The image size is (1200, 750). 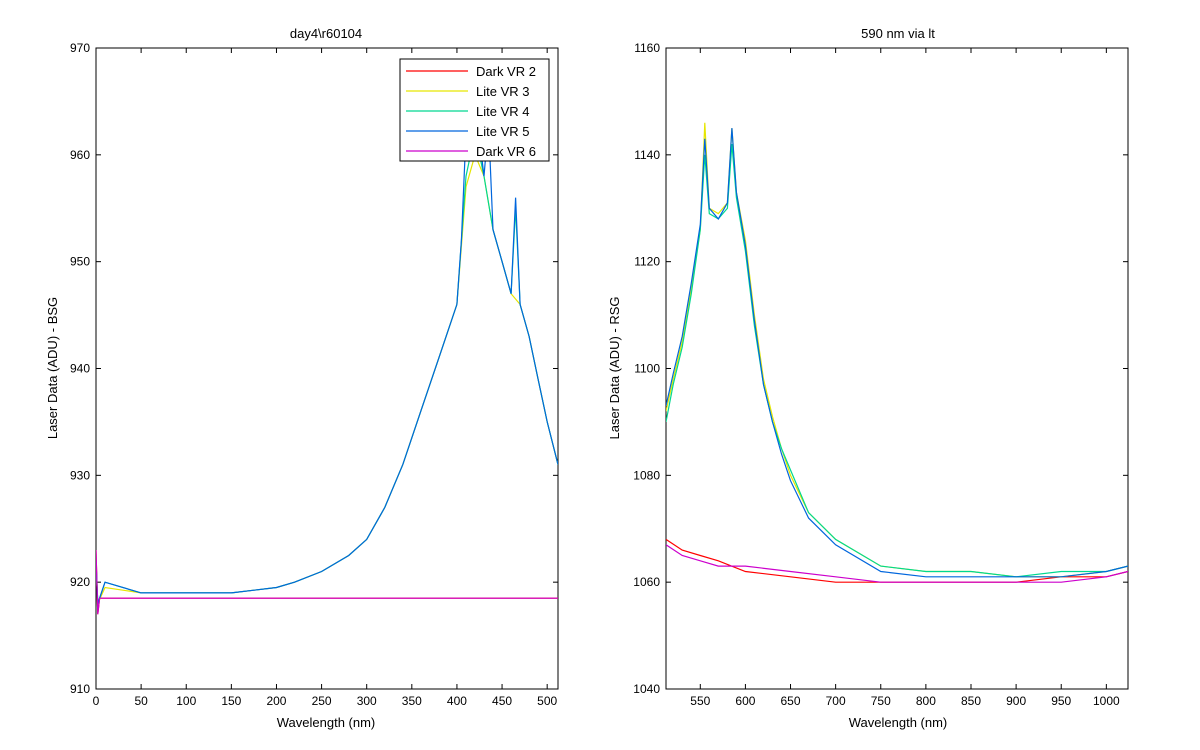 I want to click on right-y-tick-label: 1040, so click(x=646, y=689).